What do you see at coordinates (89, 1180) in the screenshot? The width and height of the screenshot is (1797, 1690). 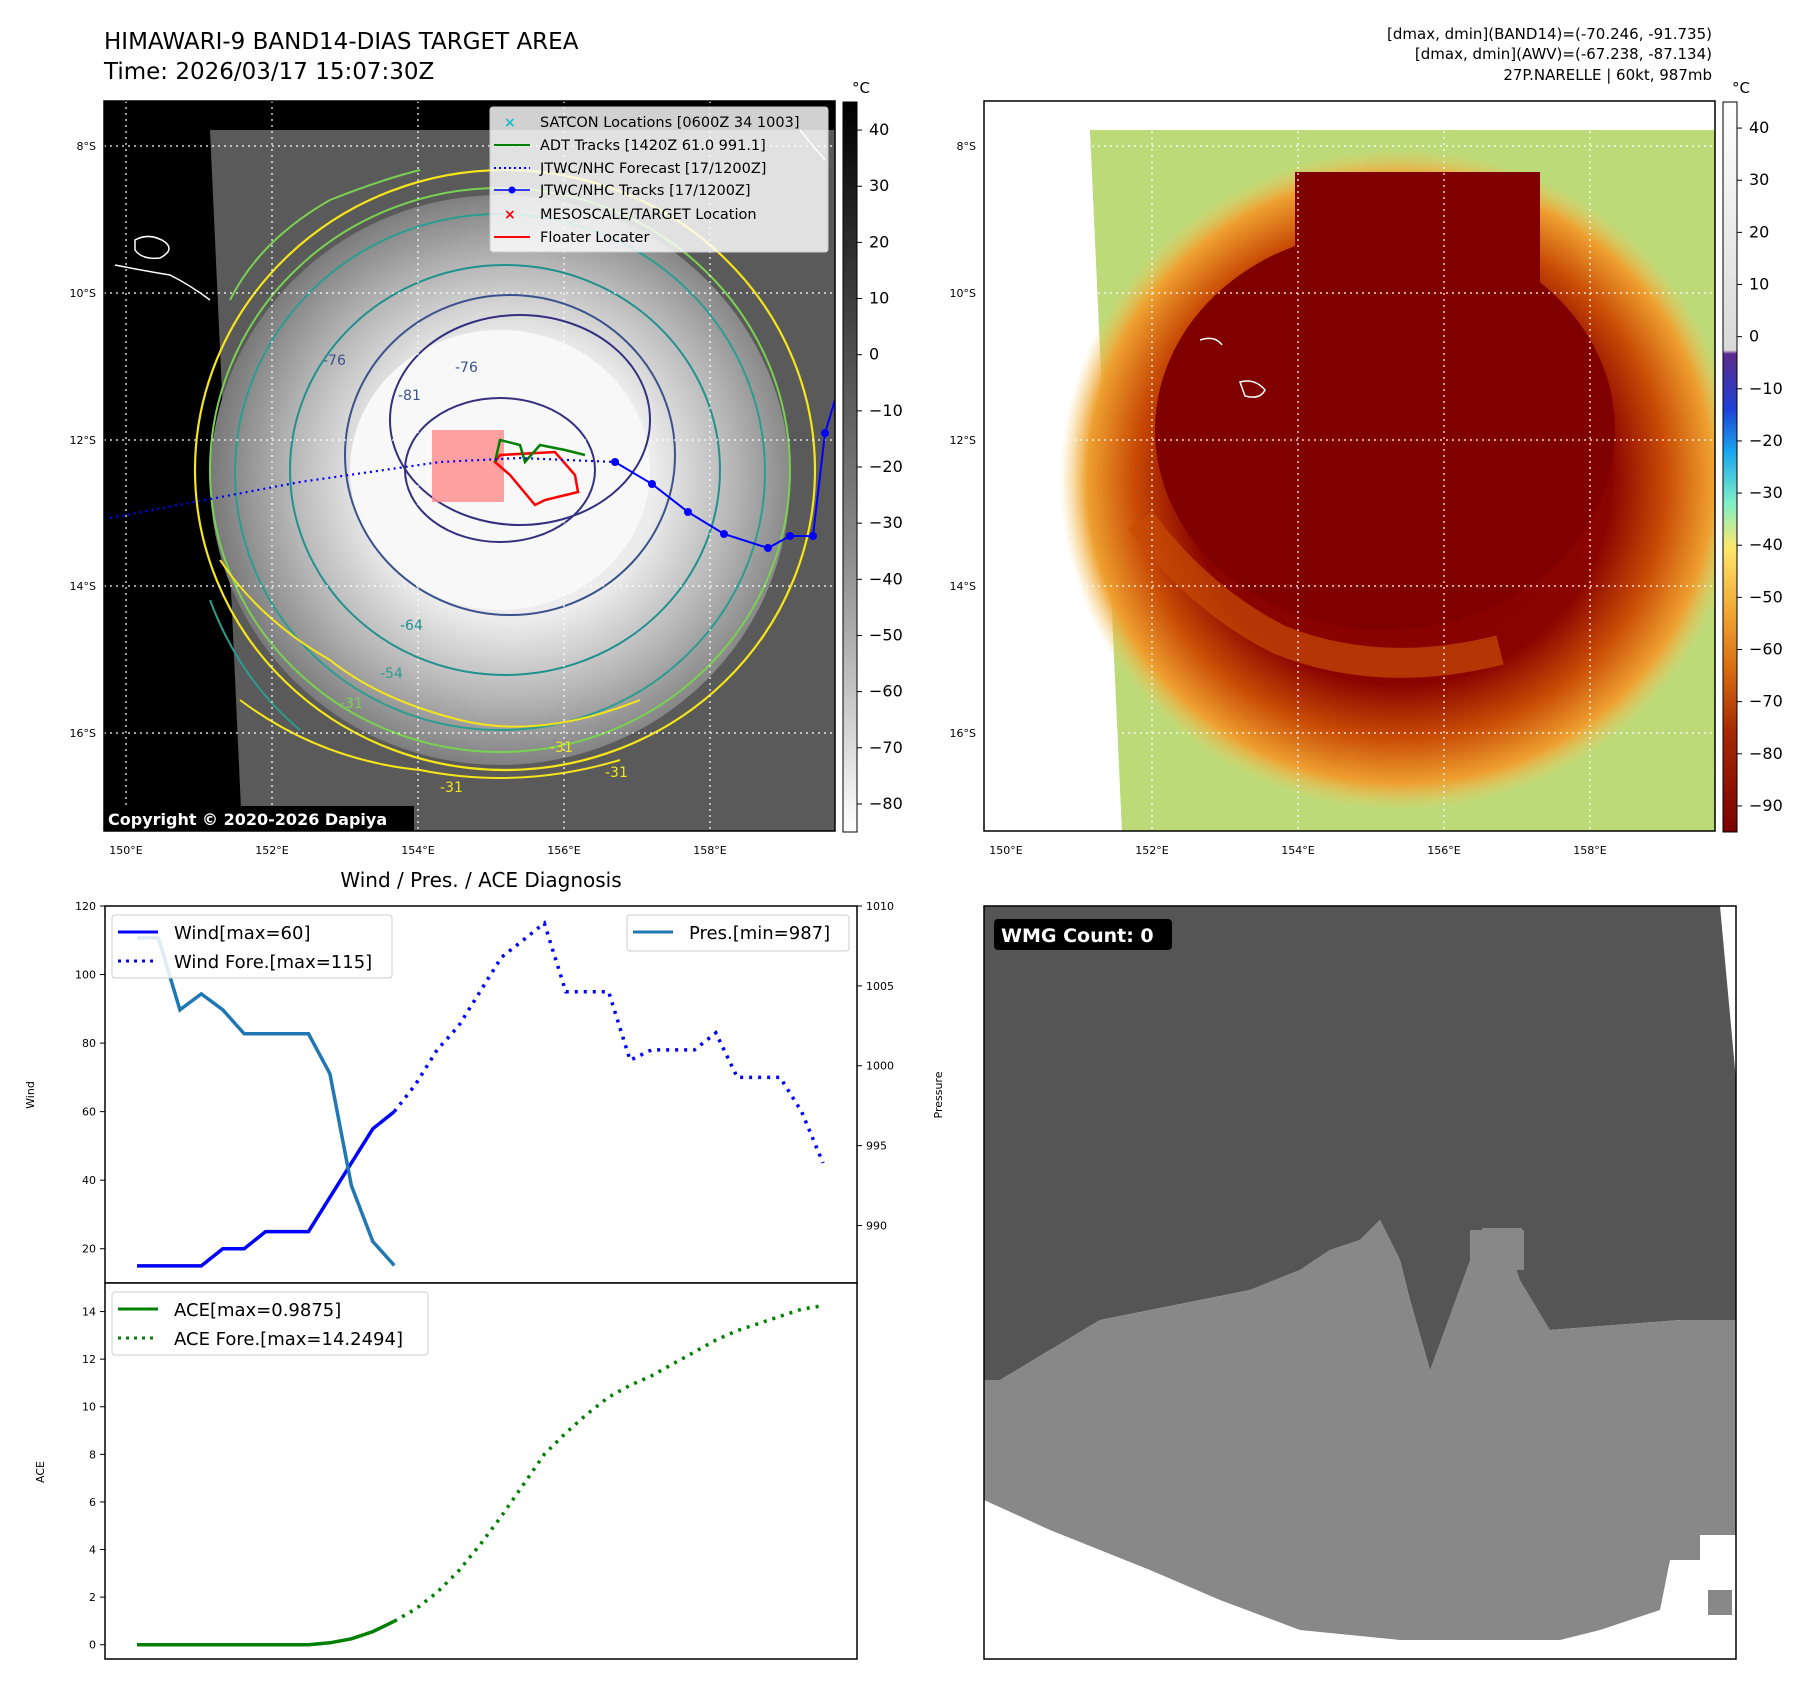 I see `y-tick-label: 40` at bounding box center [89, 1180].